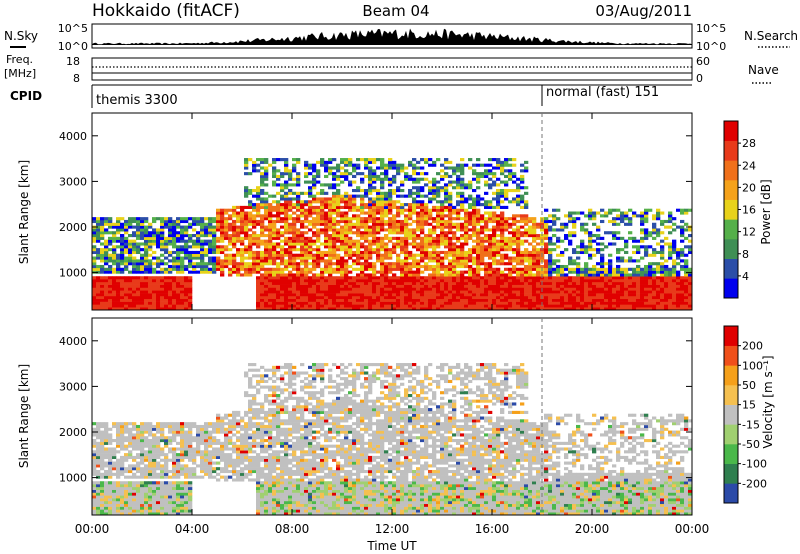  I want to click on colorbar-swatch, so click(731, 150).